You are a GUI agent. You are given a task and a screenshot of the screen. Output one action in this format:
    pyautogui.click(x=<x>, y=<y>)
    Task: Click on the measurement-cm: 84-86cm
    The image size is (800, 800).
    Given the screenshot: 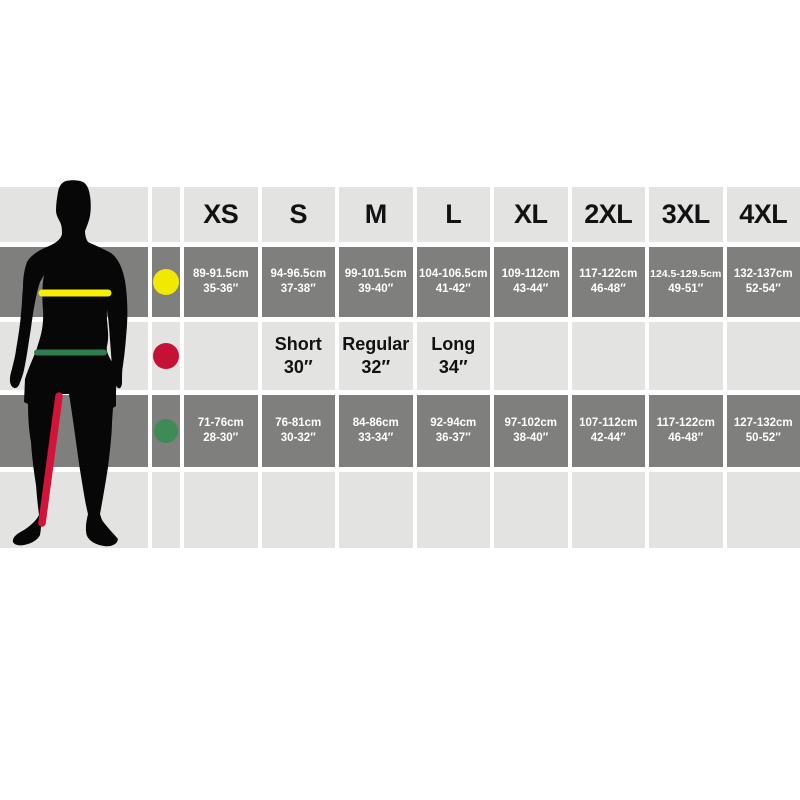 What is the action you would take?
    pyautogui.click(x=375, y=423)
    